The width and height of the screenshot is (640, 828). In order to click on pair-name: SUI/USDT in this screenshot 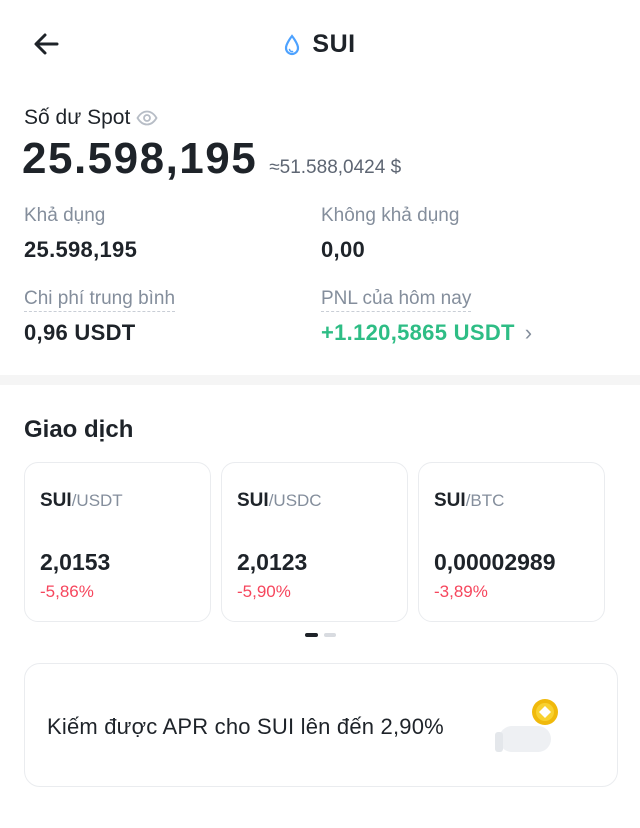, I will do `click(81, 501)`.